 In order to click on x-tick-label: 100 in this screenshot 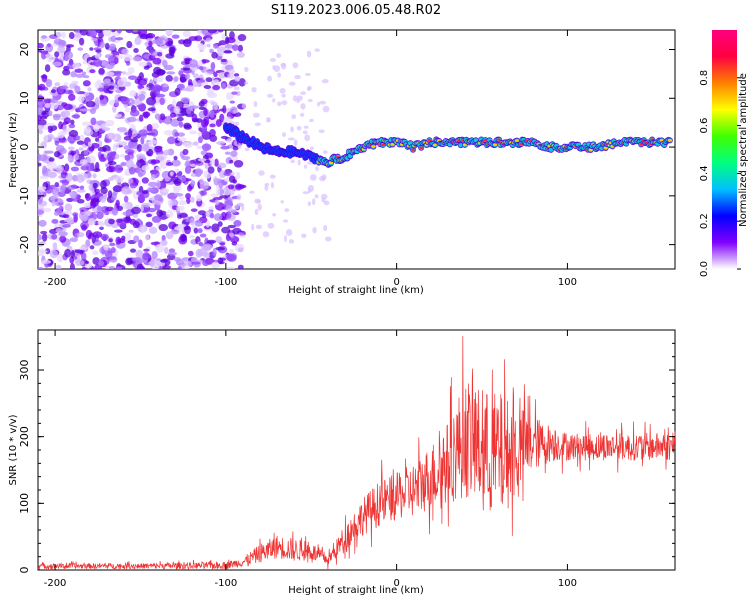, I will do `click(567, 583)`.